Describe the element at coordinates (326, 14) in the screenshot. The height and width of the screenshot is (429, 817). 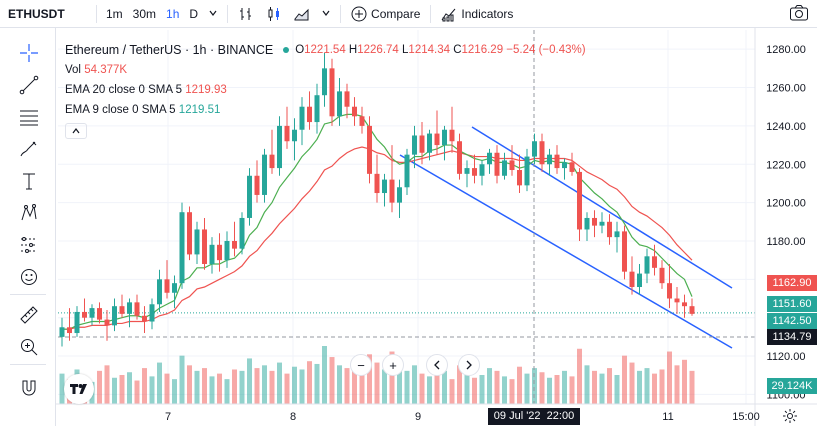
I see `chart-style-dropdown-chevron-down-icon` at that location.